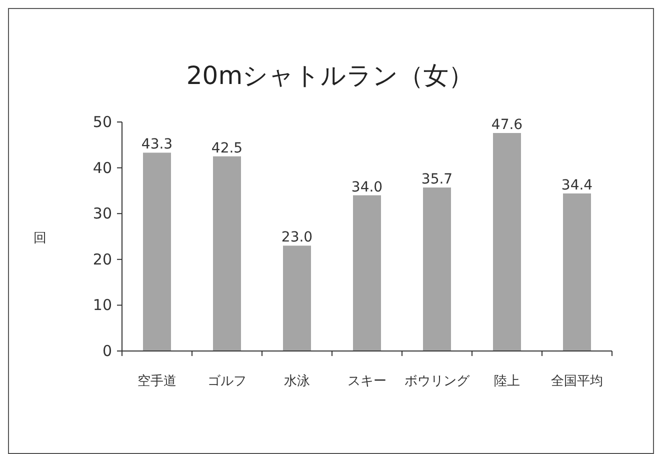  I want to click on x-tick-label: 陸上, so click(507, 381).